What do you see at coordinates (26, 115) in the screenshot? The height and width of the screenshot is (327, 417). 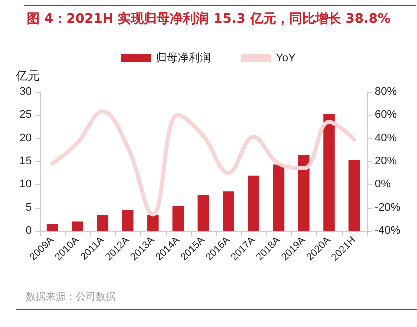 I see `y-tick-label: 25` at bounding box center [26, 115].